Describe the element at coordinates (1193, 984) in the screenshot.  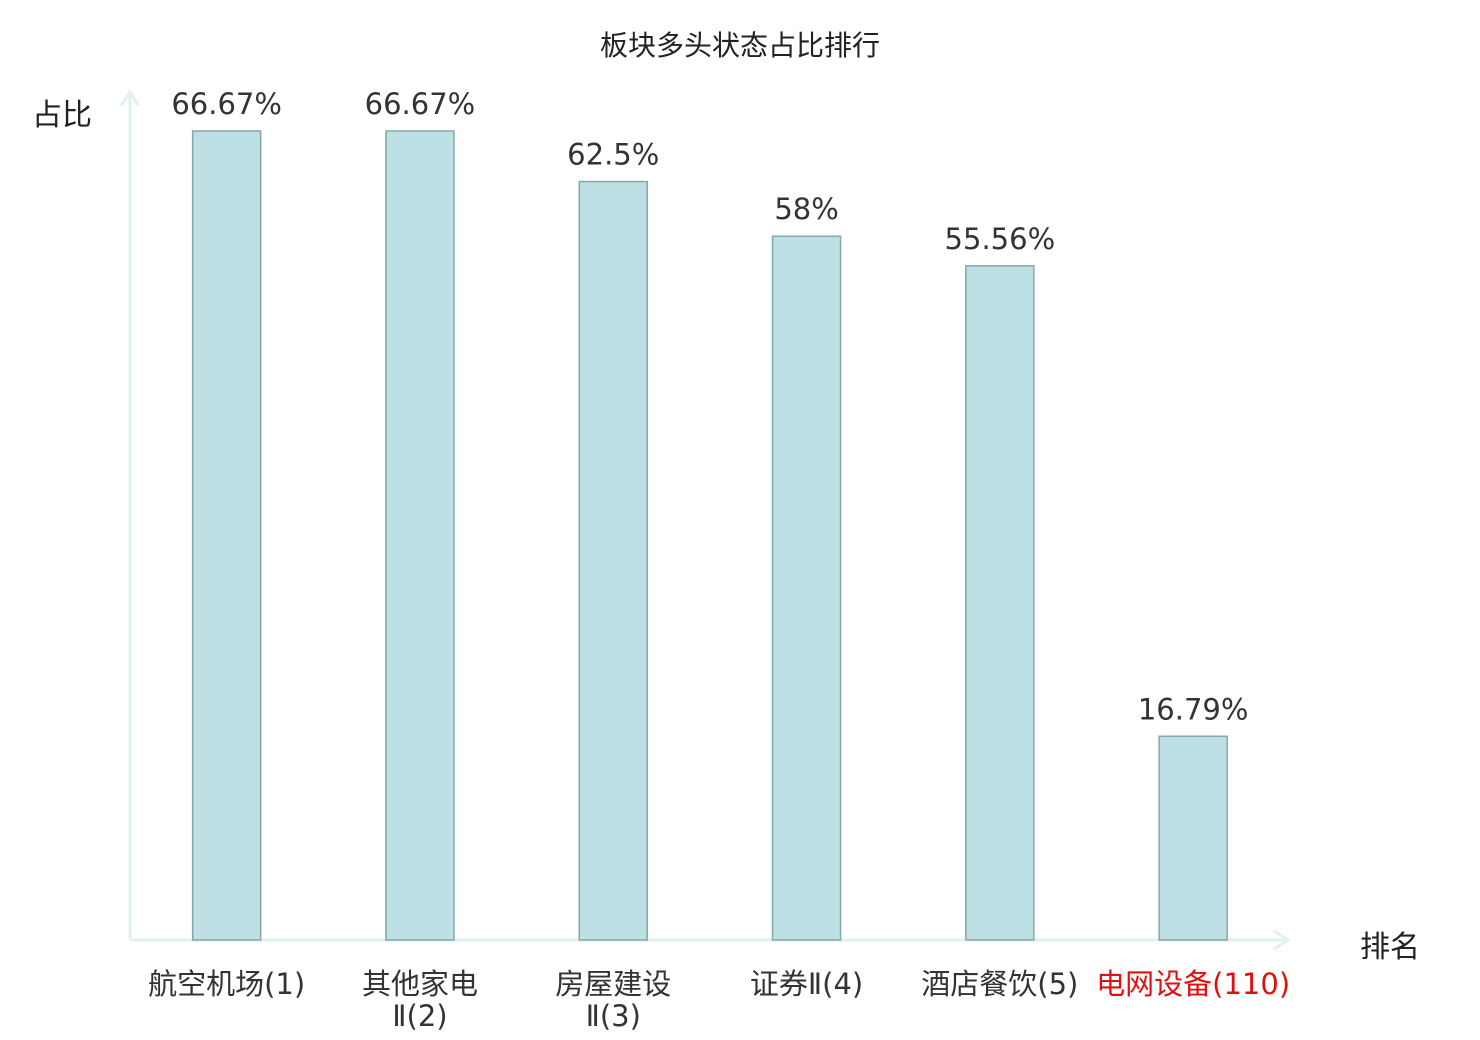
I see `x-tick-label: 电网设备(110)` at that location.